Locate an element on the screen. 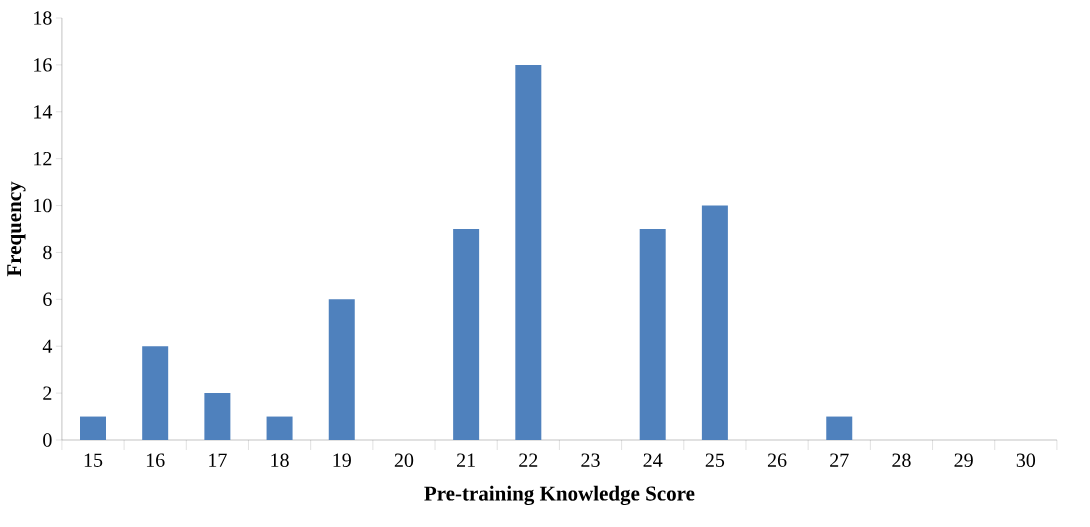 The image size is (1090, 527). x-tick-label: 28 is located at coordinates (901, 460).